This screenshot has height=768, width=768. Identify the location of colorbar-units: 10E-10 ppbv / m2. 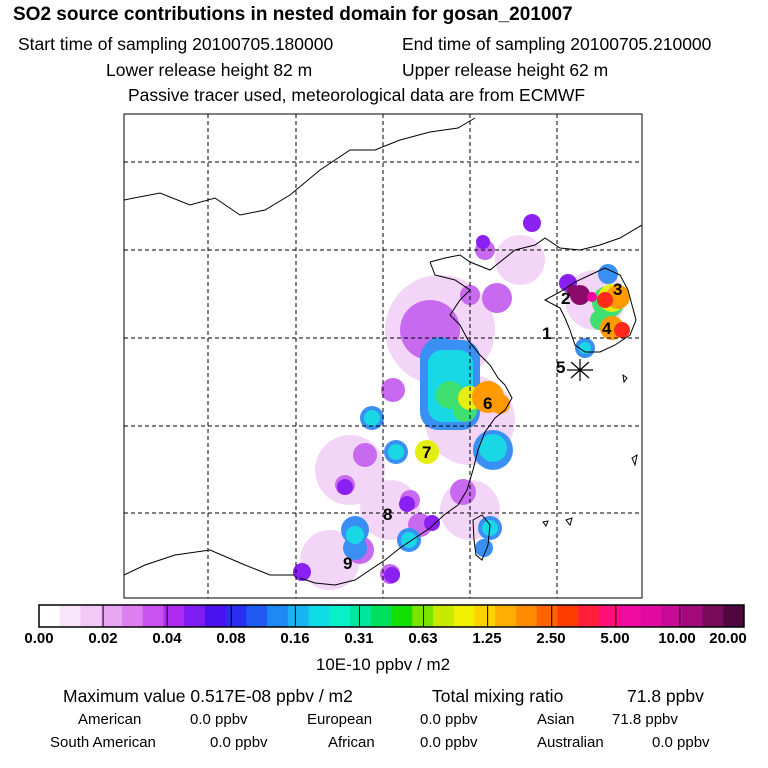
(383, 664).